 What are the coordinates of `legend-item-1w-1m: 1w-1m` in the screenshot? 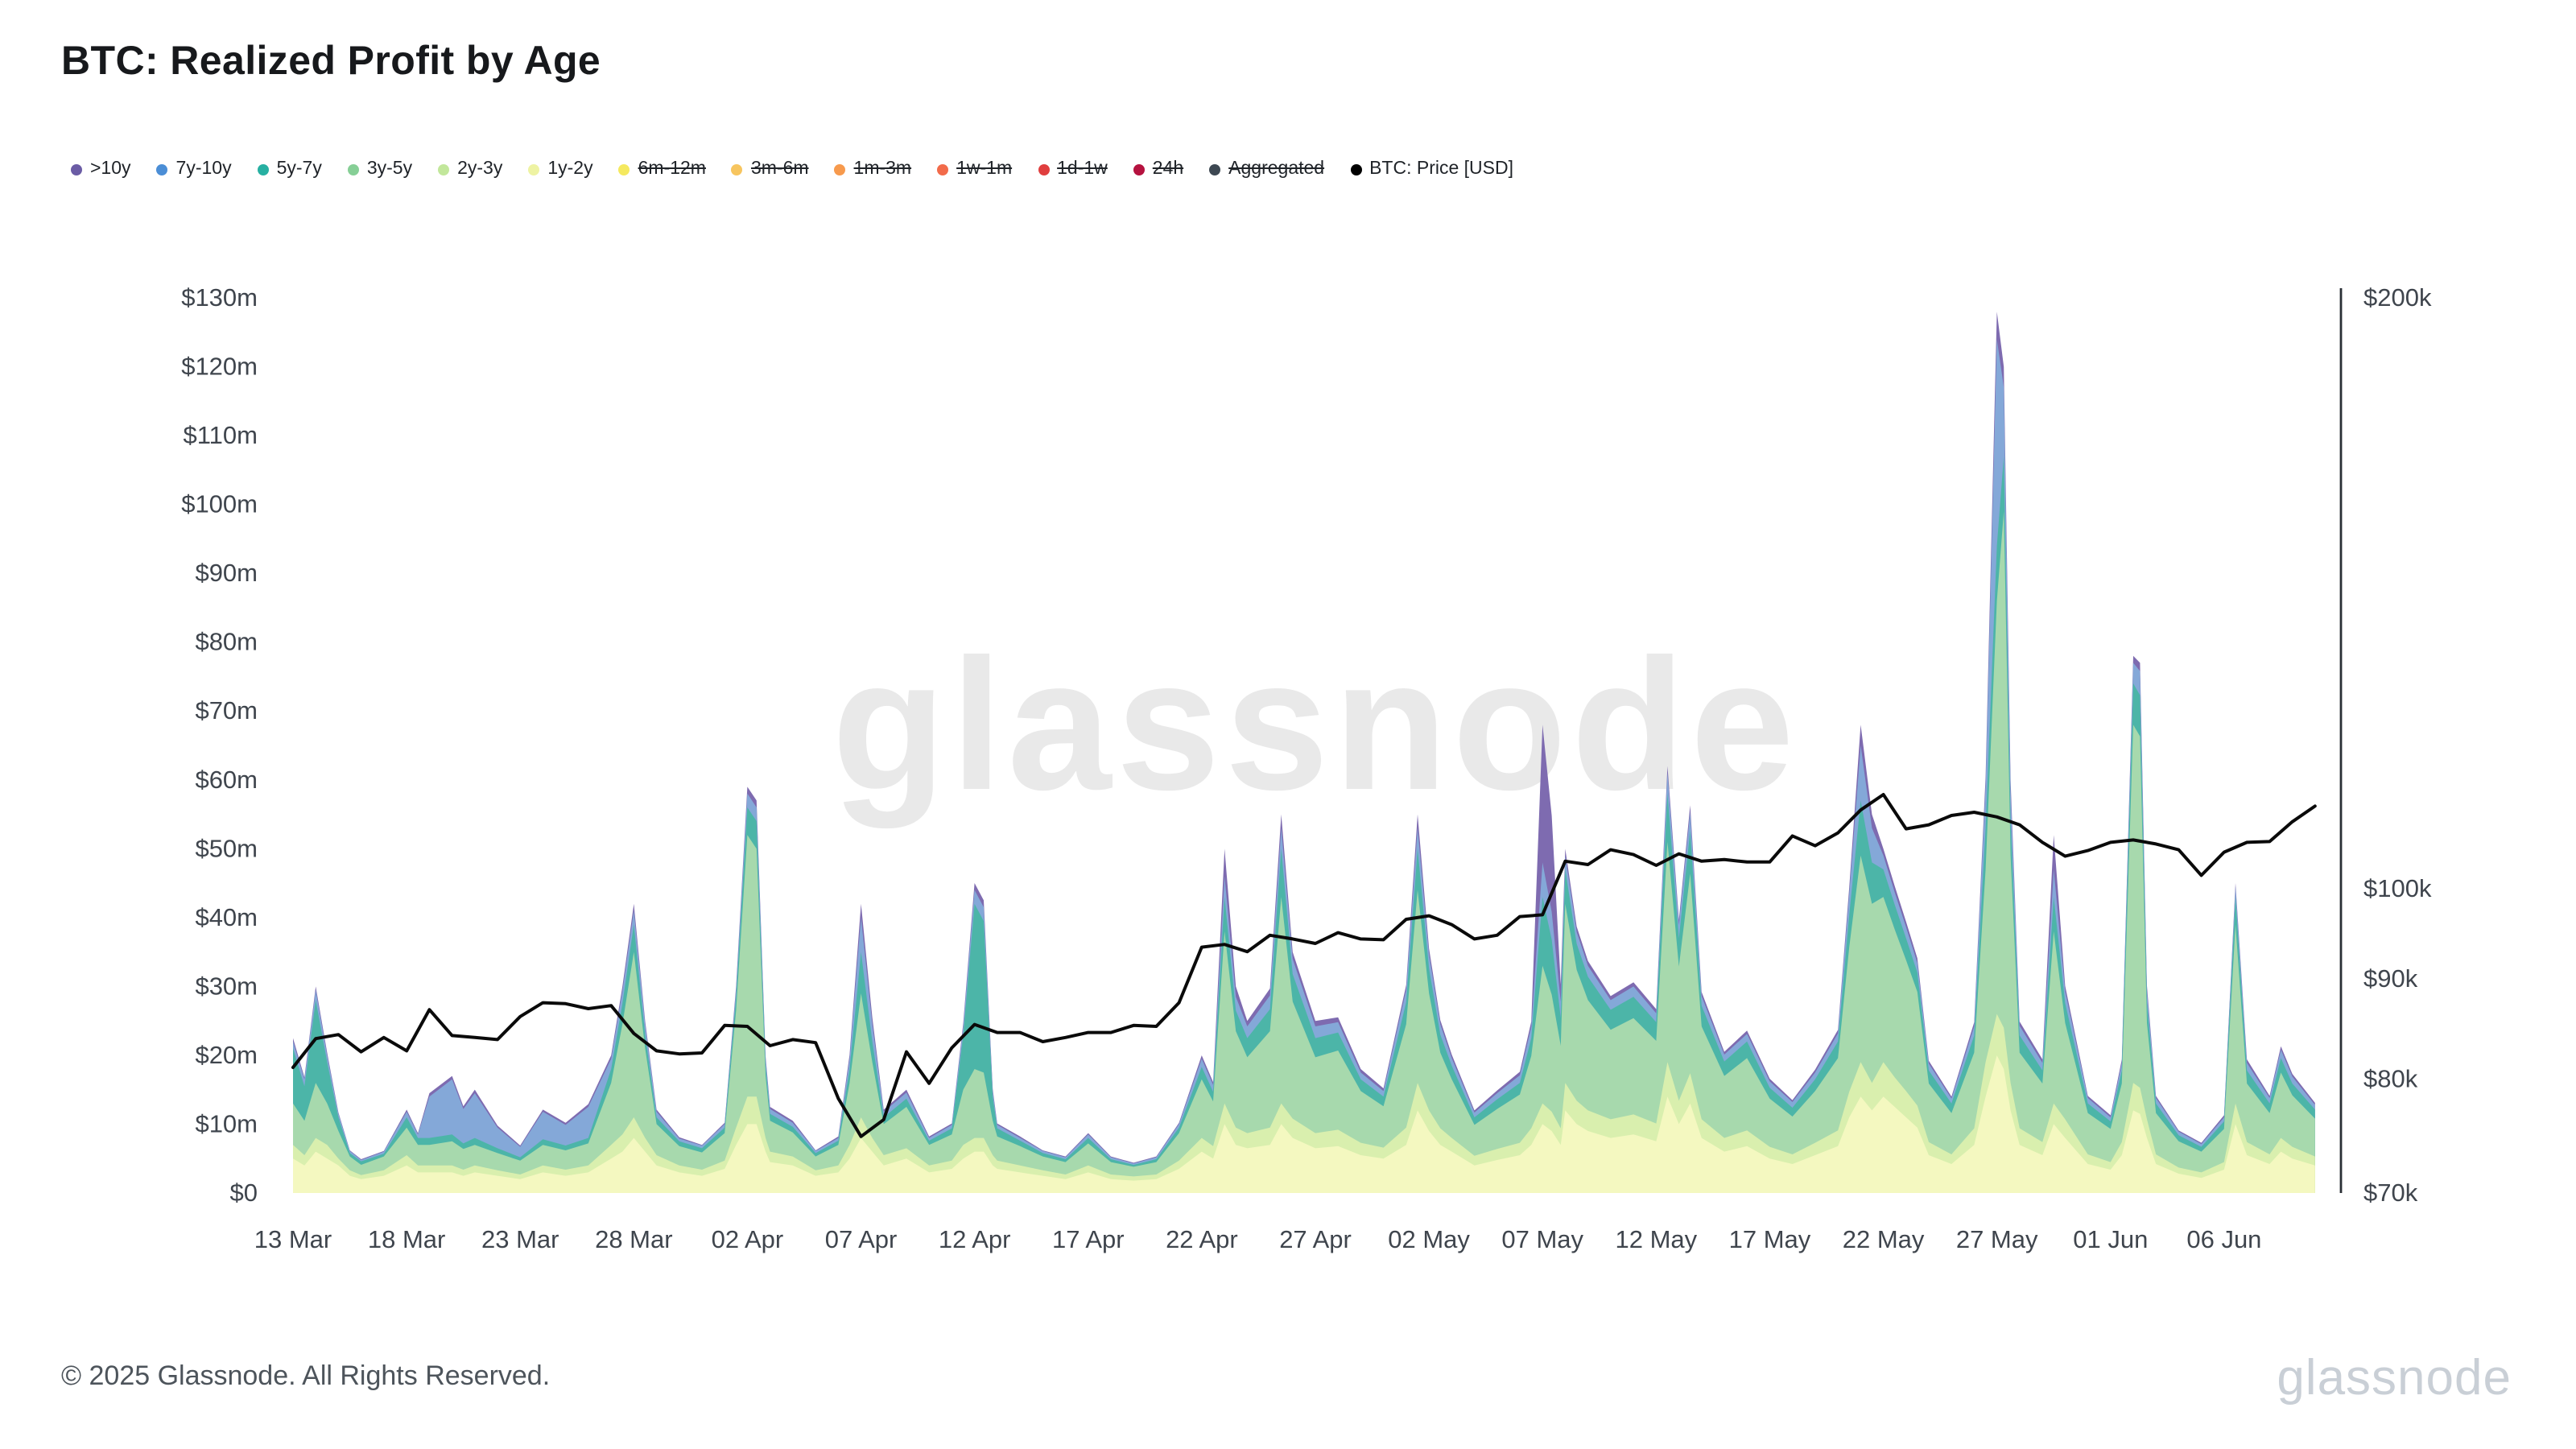 It's located at (974, 169).